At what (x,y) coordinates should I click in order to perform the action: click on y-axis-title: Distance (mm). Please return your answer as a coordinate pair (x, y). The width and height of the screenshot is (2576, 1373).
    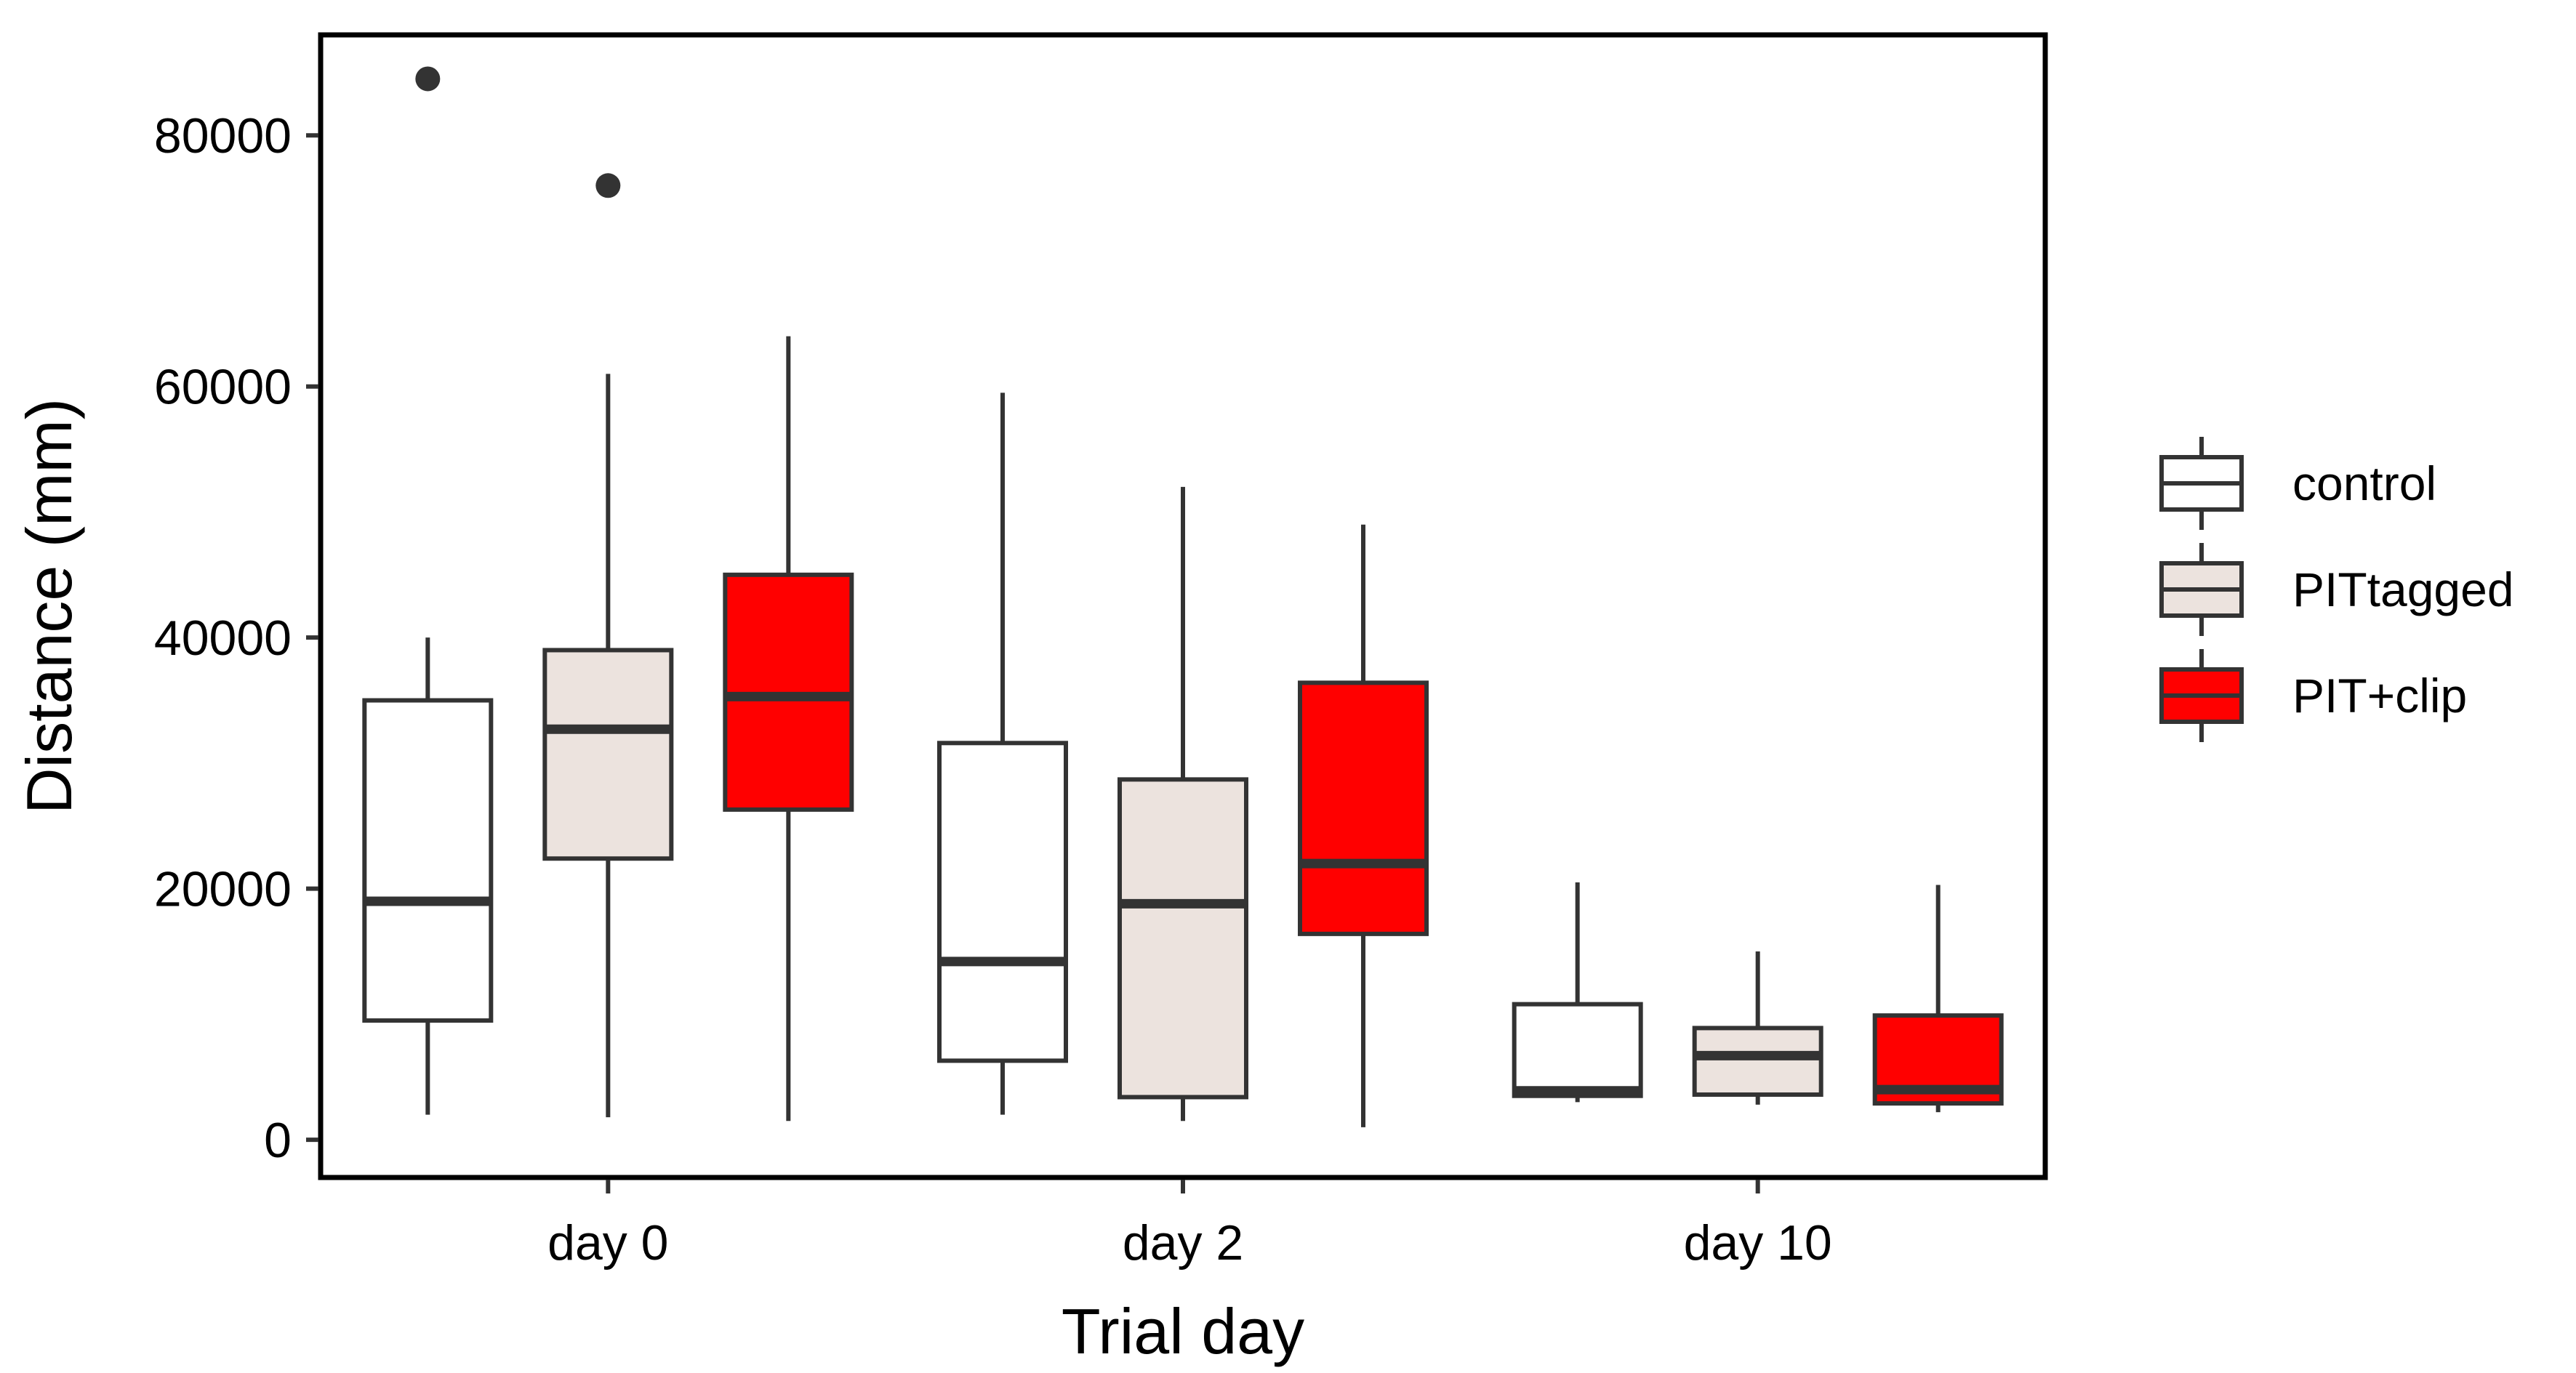
    Looking at the image, I should click on (49, 606).